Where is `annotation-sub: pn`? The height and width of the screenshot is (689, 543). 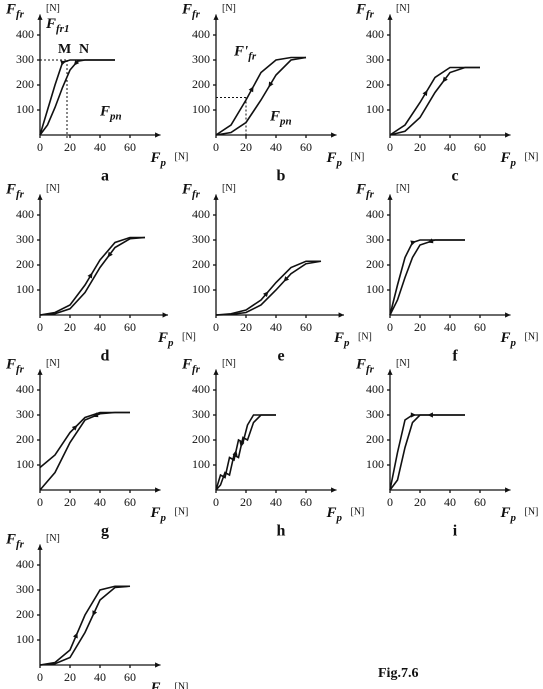
annotation-sub: pn is located at coordinates (115, 116).